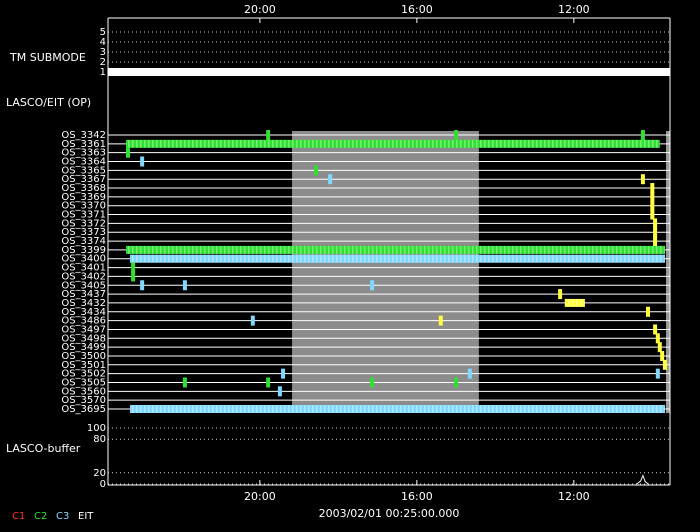 The width and height of the screenshot is (700, 532). I want to click on panel-label: LASCO-buffer, so click(43, 448).